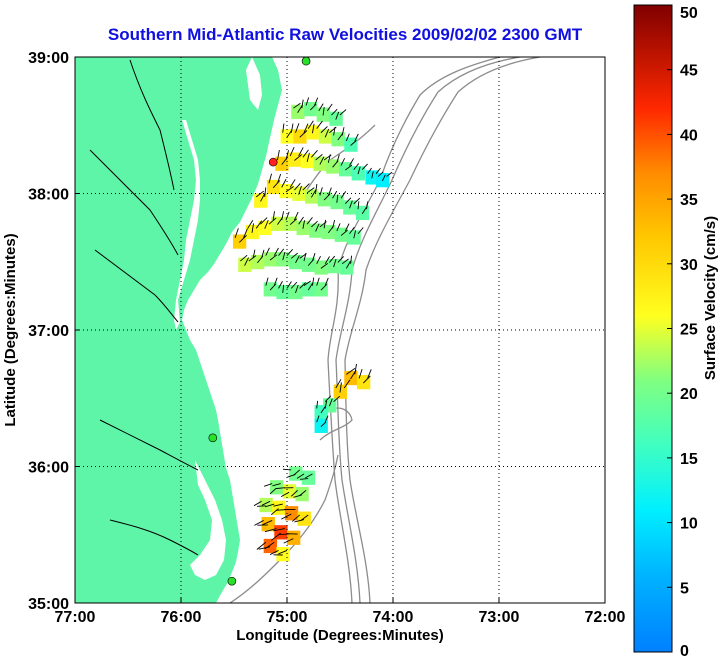 The image size is (724, 659). What do you see at coordinates (181, 617) in the screenshot?
I see `x-tick-label: 76:00` at bounding box center [181, 617].